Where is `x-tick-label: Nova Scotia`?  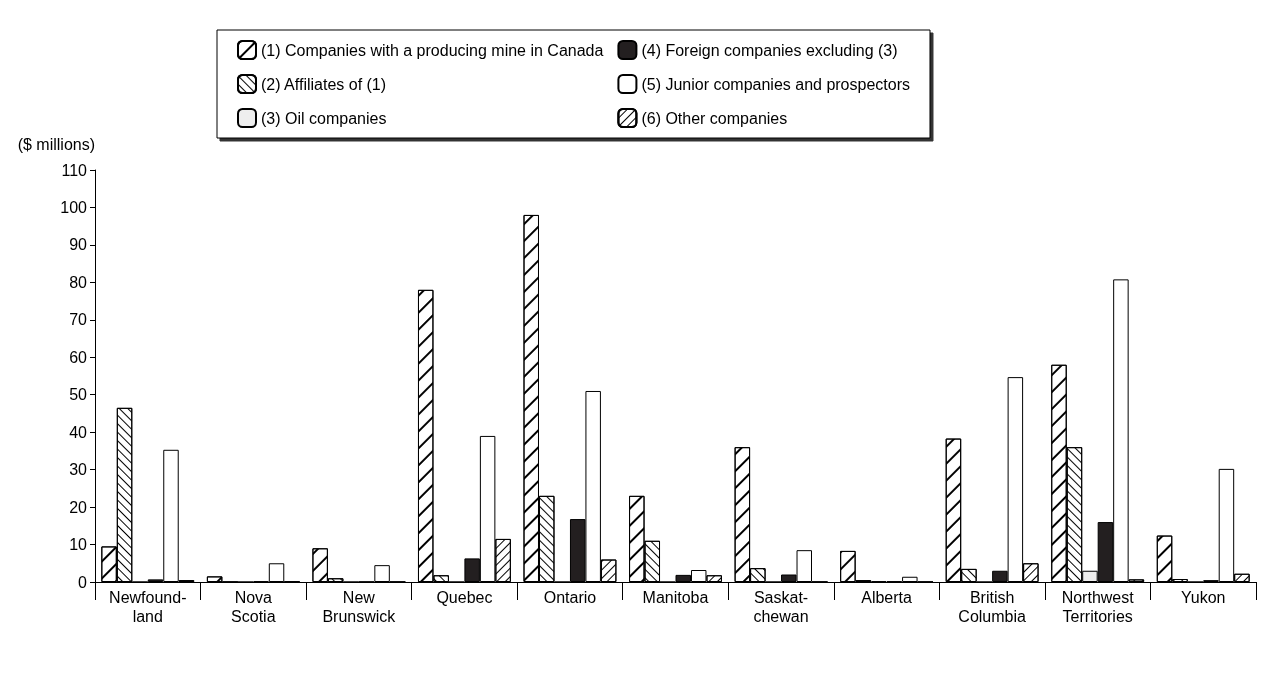 x-tick-label: Nova Scotia is located at coordinates (253, 607).